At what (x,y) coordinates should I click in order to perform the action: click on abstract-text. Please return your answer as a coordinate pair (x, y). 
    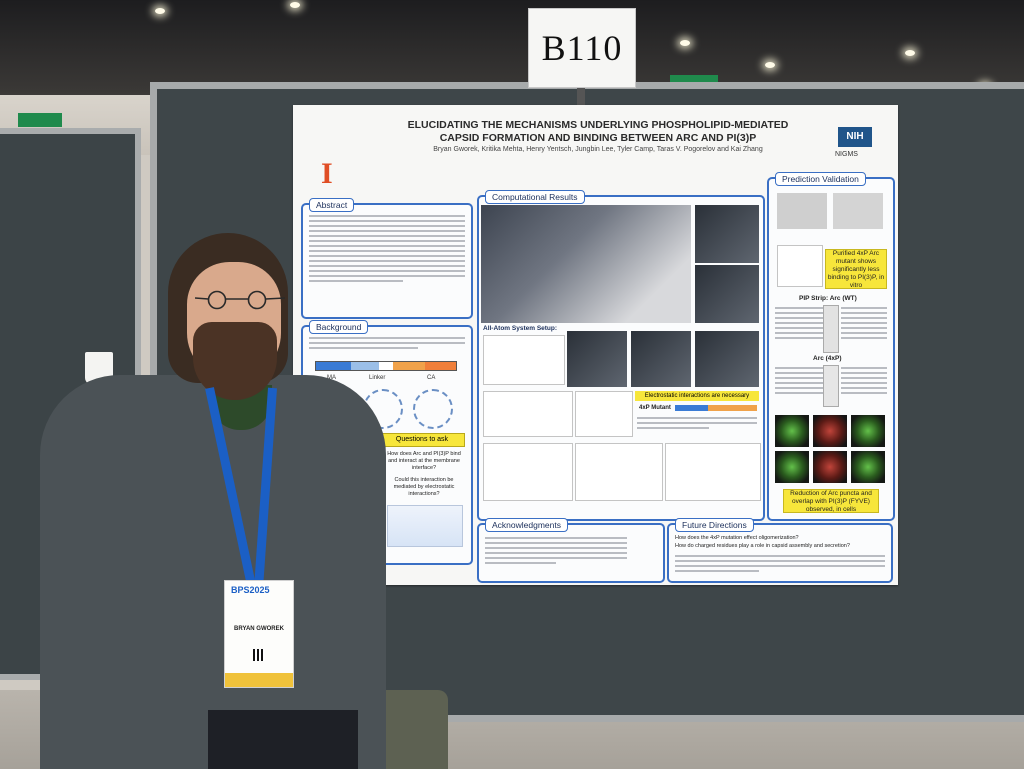
    Looking at the image, I should click on (387, 250).